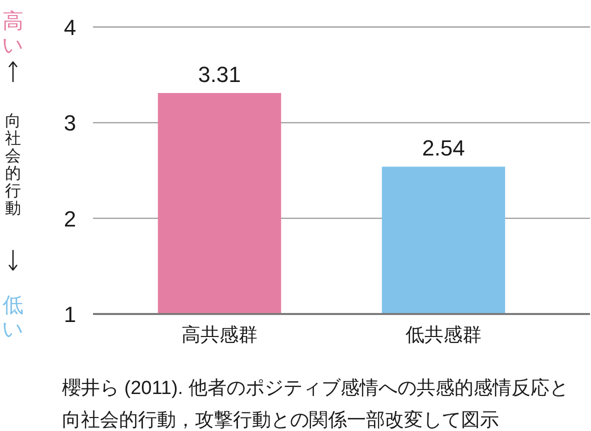  Describe the element at coordinates (70, 314) in the screenshot. I see `y-tick-label: 1` at that location.